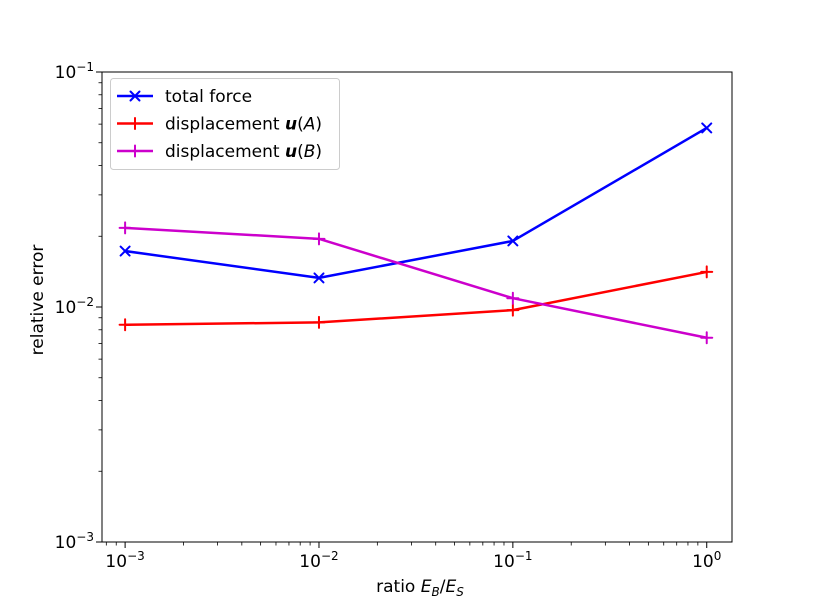  What do you see at coordinates (74, 71) in the screenshot?
I see `y-tick-label: 10⁻¹` at bounding box center [74, 71].